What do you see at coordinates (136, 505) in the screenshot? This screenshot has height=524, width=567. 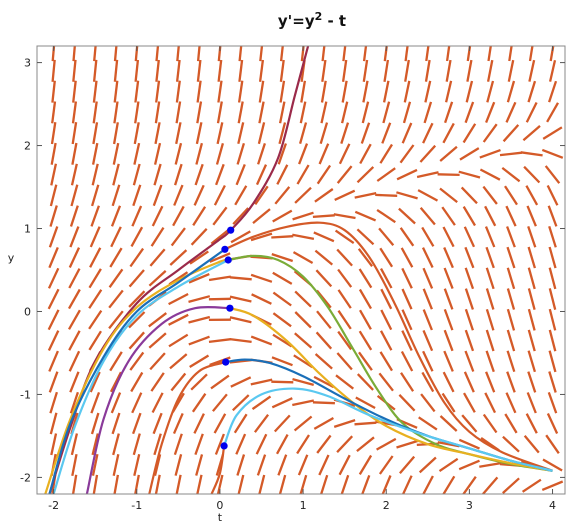 I see `x-tick-label: -1` at bounding box center [136, 505].